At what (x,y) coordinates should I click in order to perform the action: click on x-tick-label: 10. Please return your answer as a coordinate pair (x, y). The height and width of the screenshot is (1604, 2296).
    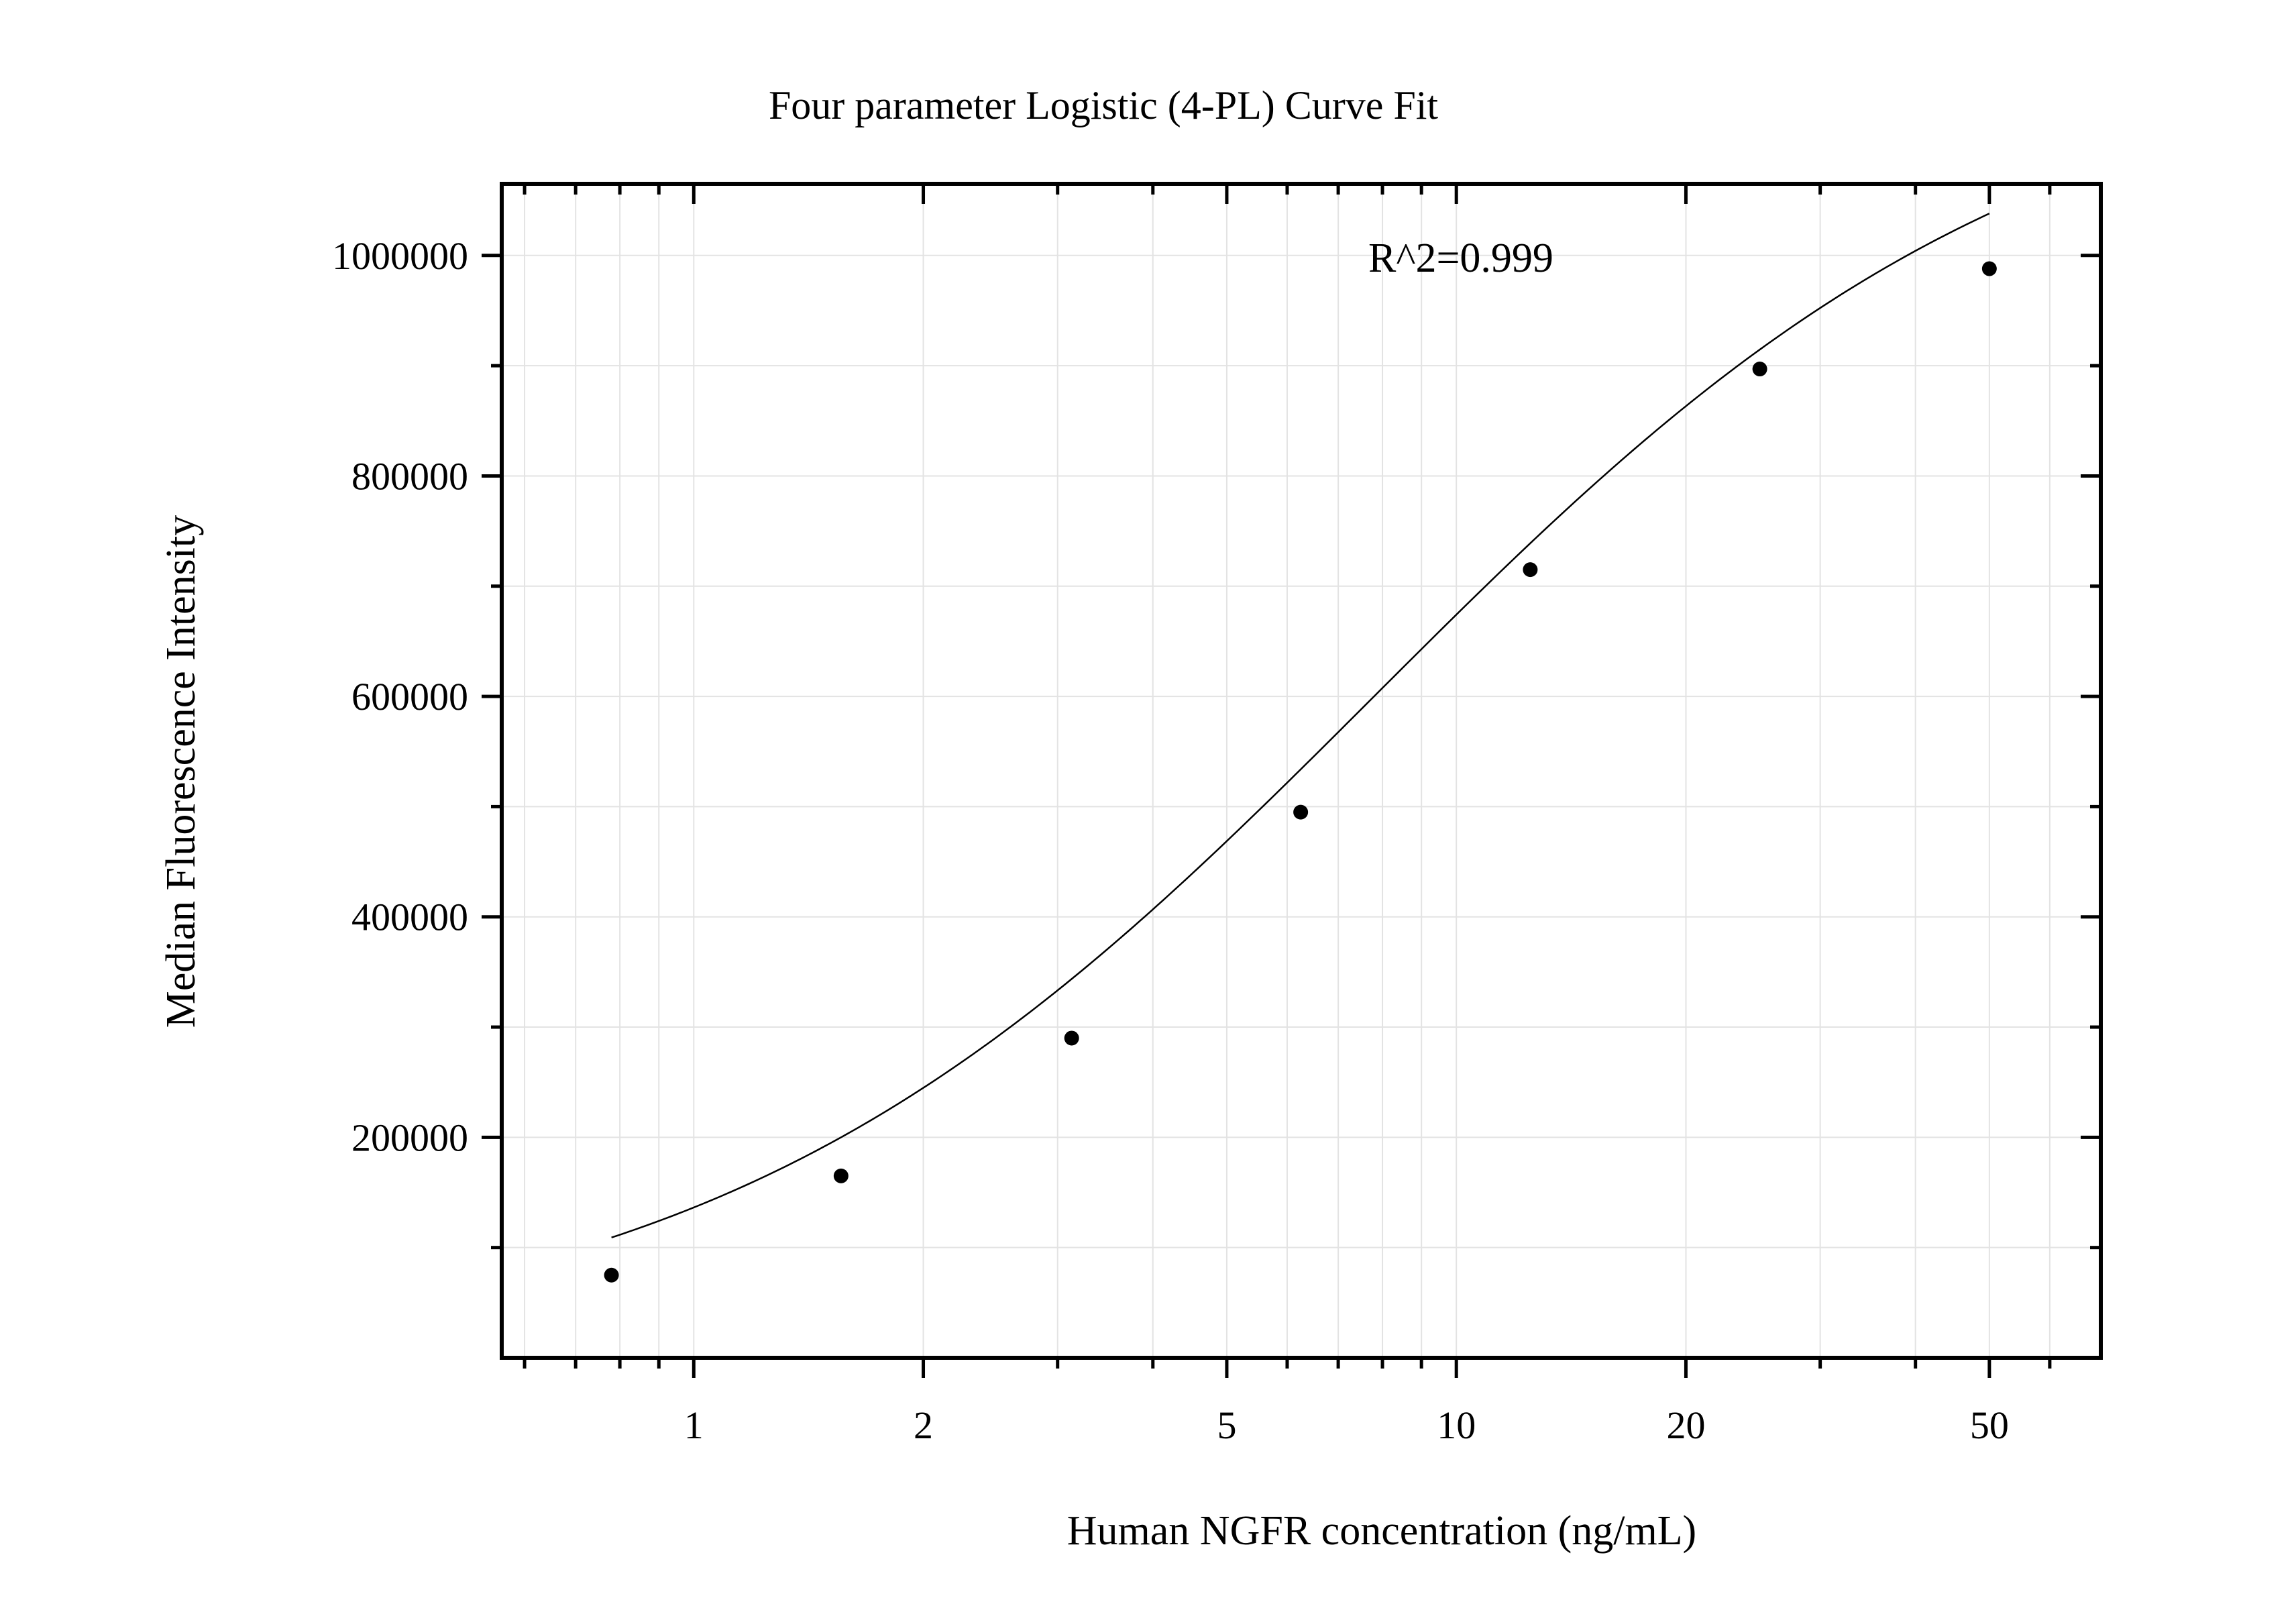
    Looking at the image, I should click on (1456, 1425).